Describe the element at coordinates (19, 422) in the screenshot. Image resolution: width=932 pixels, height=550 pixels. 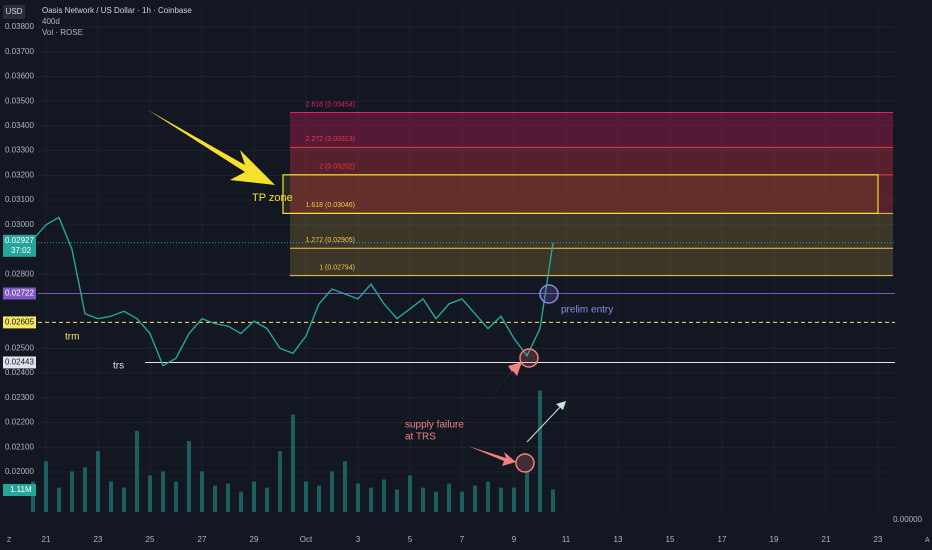
I see `y-tick-label: 0.02200` at that location.